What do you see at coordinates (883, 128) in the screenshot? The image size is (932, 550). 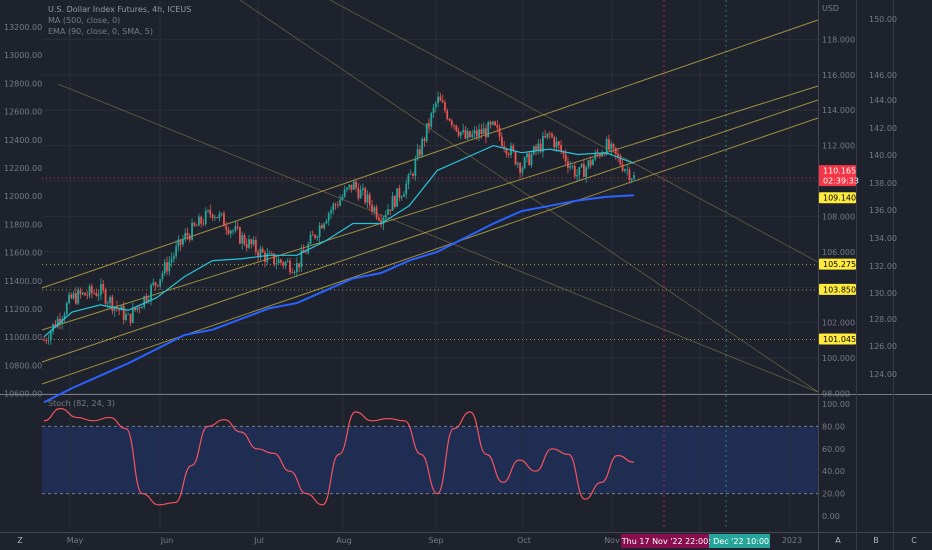 I see `price-tick-outer: 142.00` at bounding box center [883, 128].